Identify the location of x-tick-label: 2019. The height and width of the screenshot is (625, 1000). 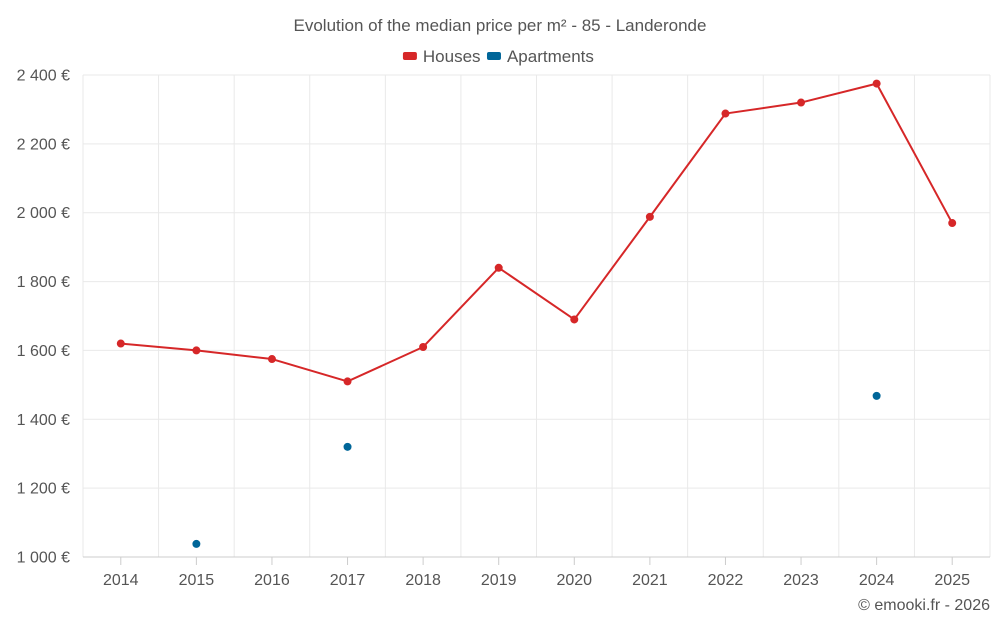
(499, 580).